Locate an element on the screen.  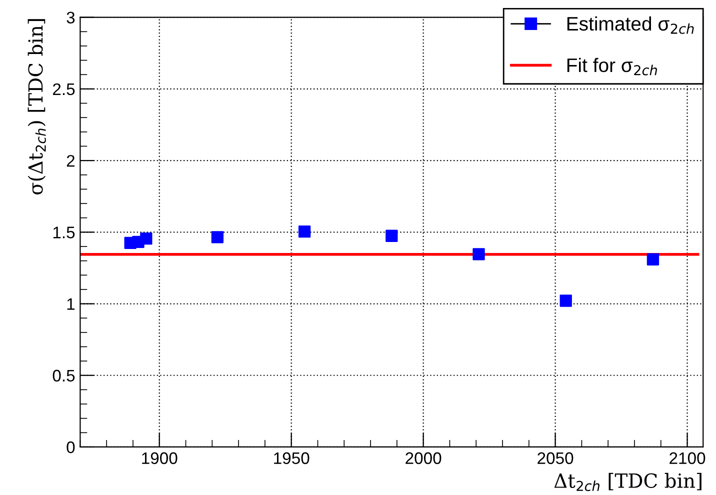
x-tick-label: 1900 is located at coordinates (160, 458).